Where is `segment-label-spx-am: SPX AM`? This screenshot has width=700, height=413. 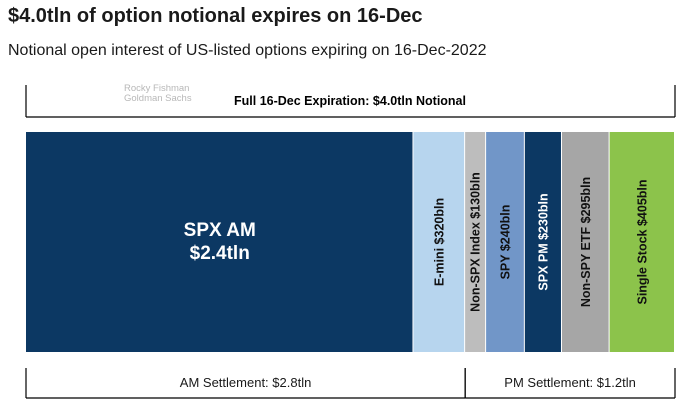 segment-label-spx-am: SPX AM is located at coordinates (220, 230).